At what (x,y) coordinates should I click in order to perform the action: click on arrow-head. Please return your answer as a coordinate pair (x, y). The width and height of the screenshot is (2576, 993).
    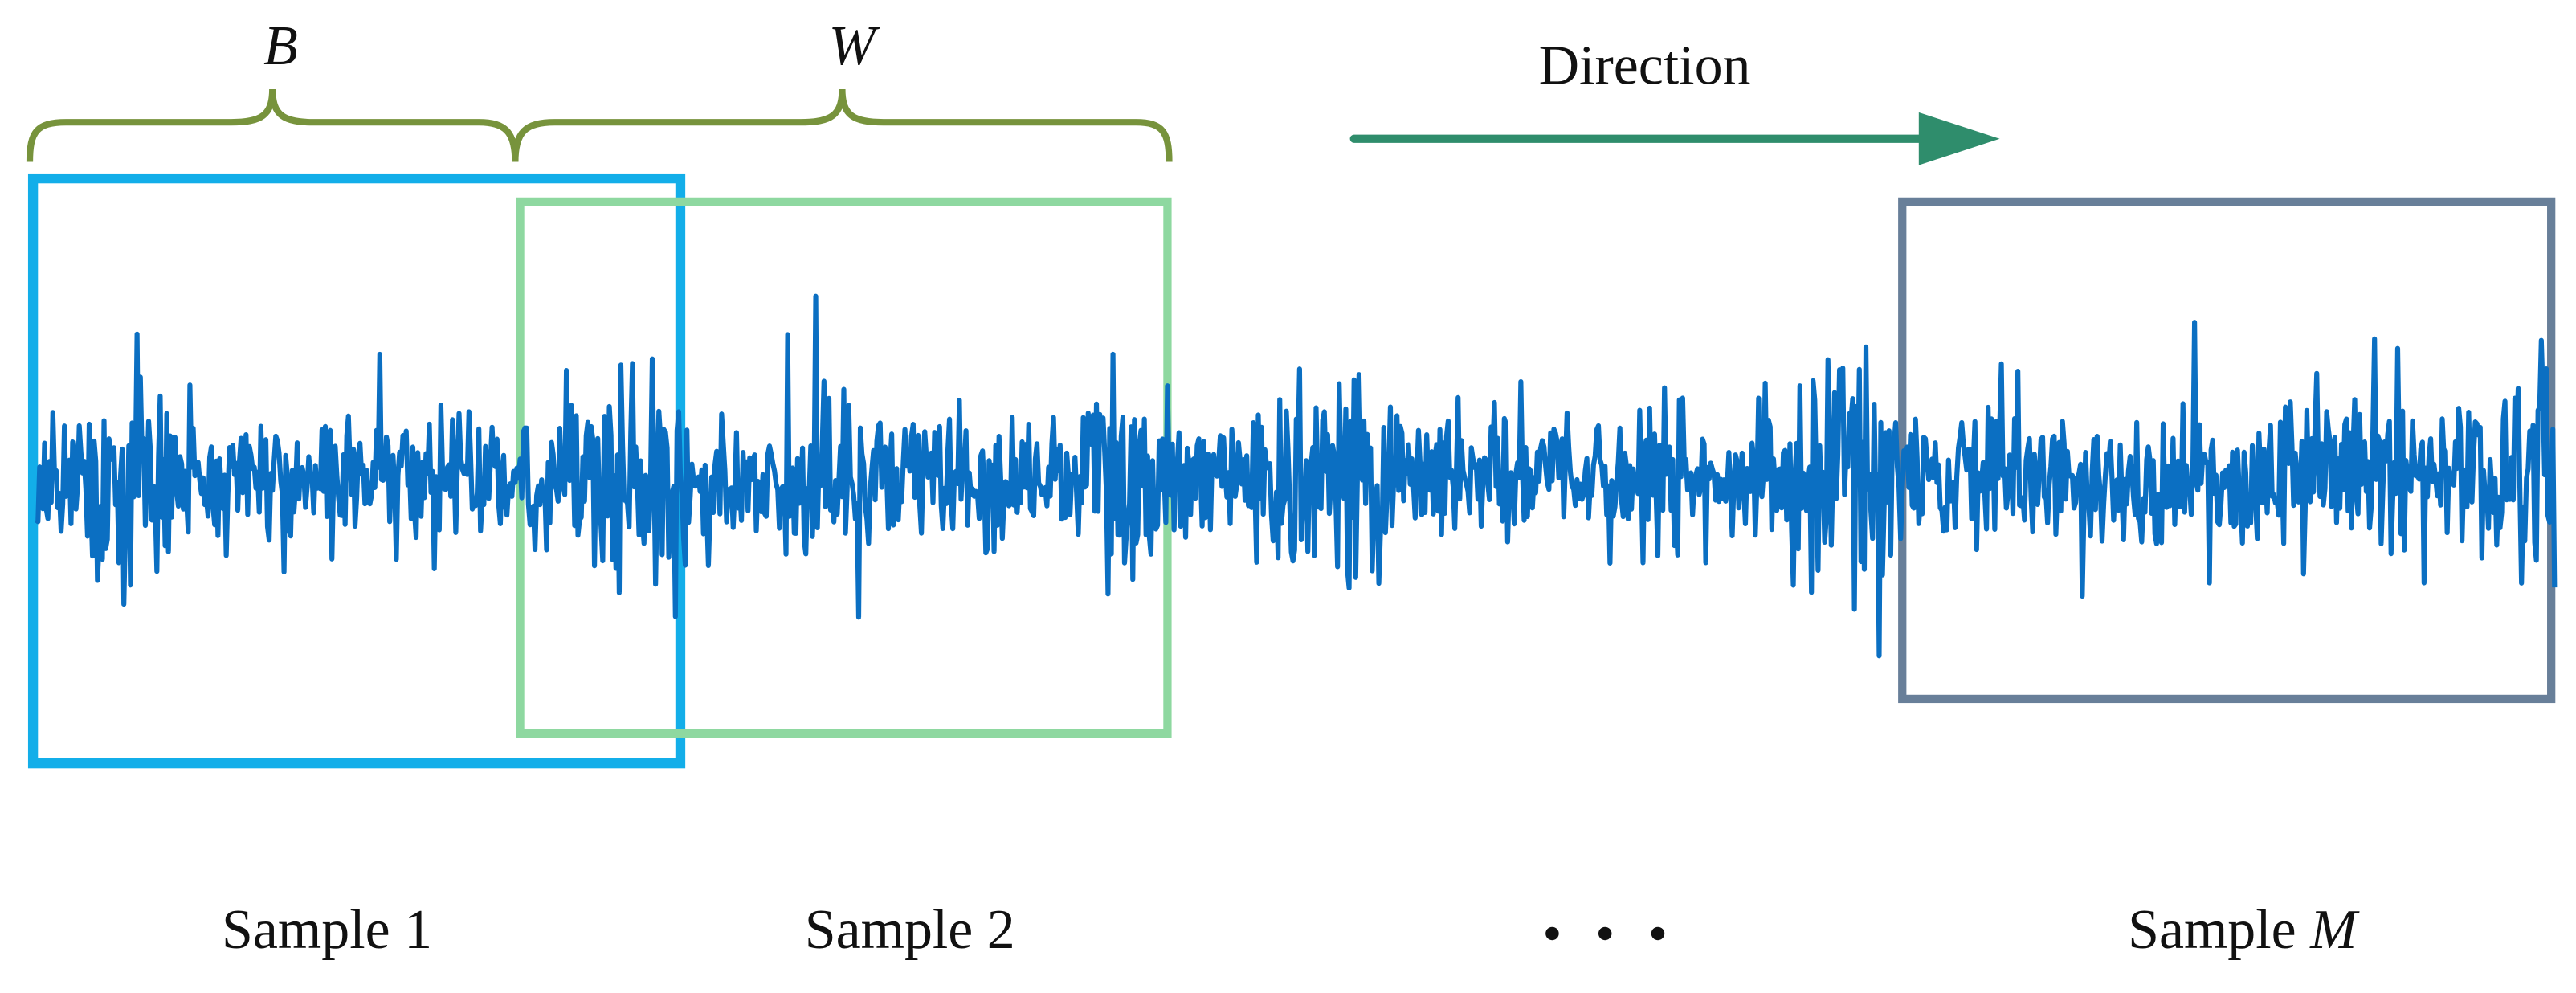
    Looking at the image, I should click on (1959, 139).